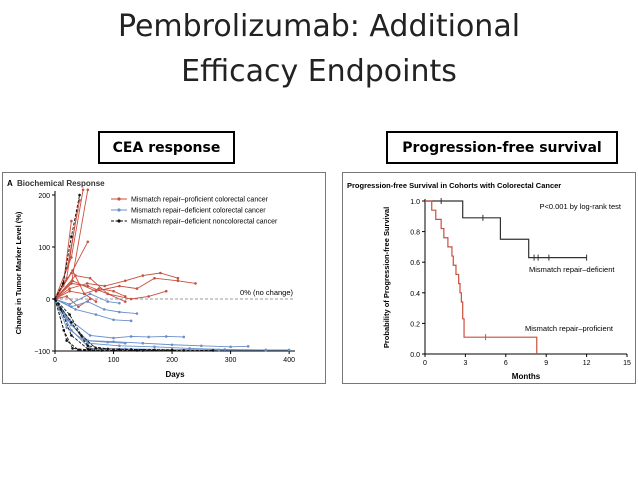  Describe the element at coordinates (526, 376) in the screenshot. I see `x-axis-label: Months` at that location.